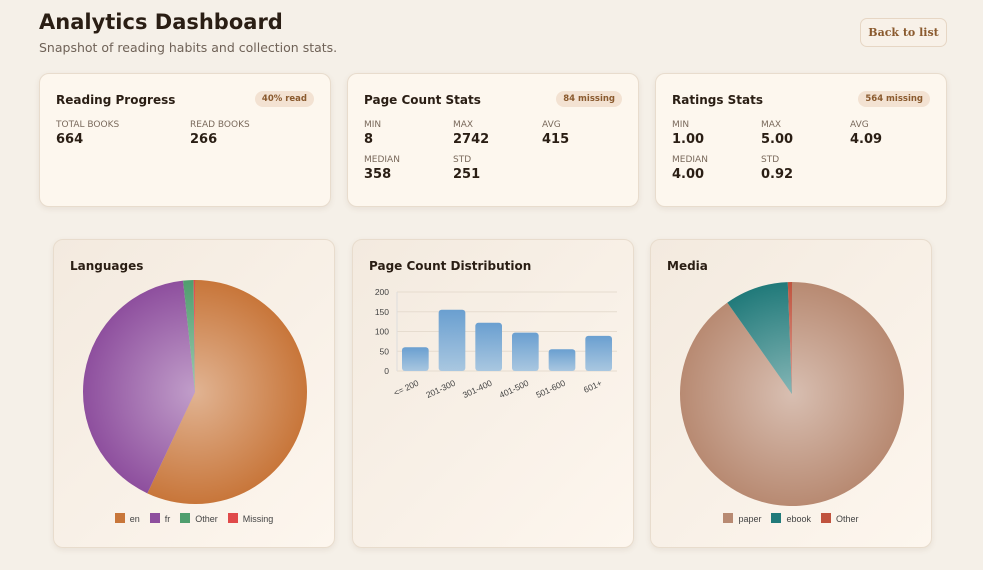 The image size is (983, 570). What do you see at coordinates (556, 139) in the screenshot?
I see `stat-value: 415` at bounding box center [556, 139].